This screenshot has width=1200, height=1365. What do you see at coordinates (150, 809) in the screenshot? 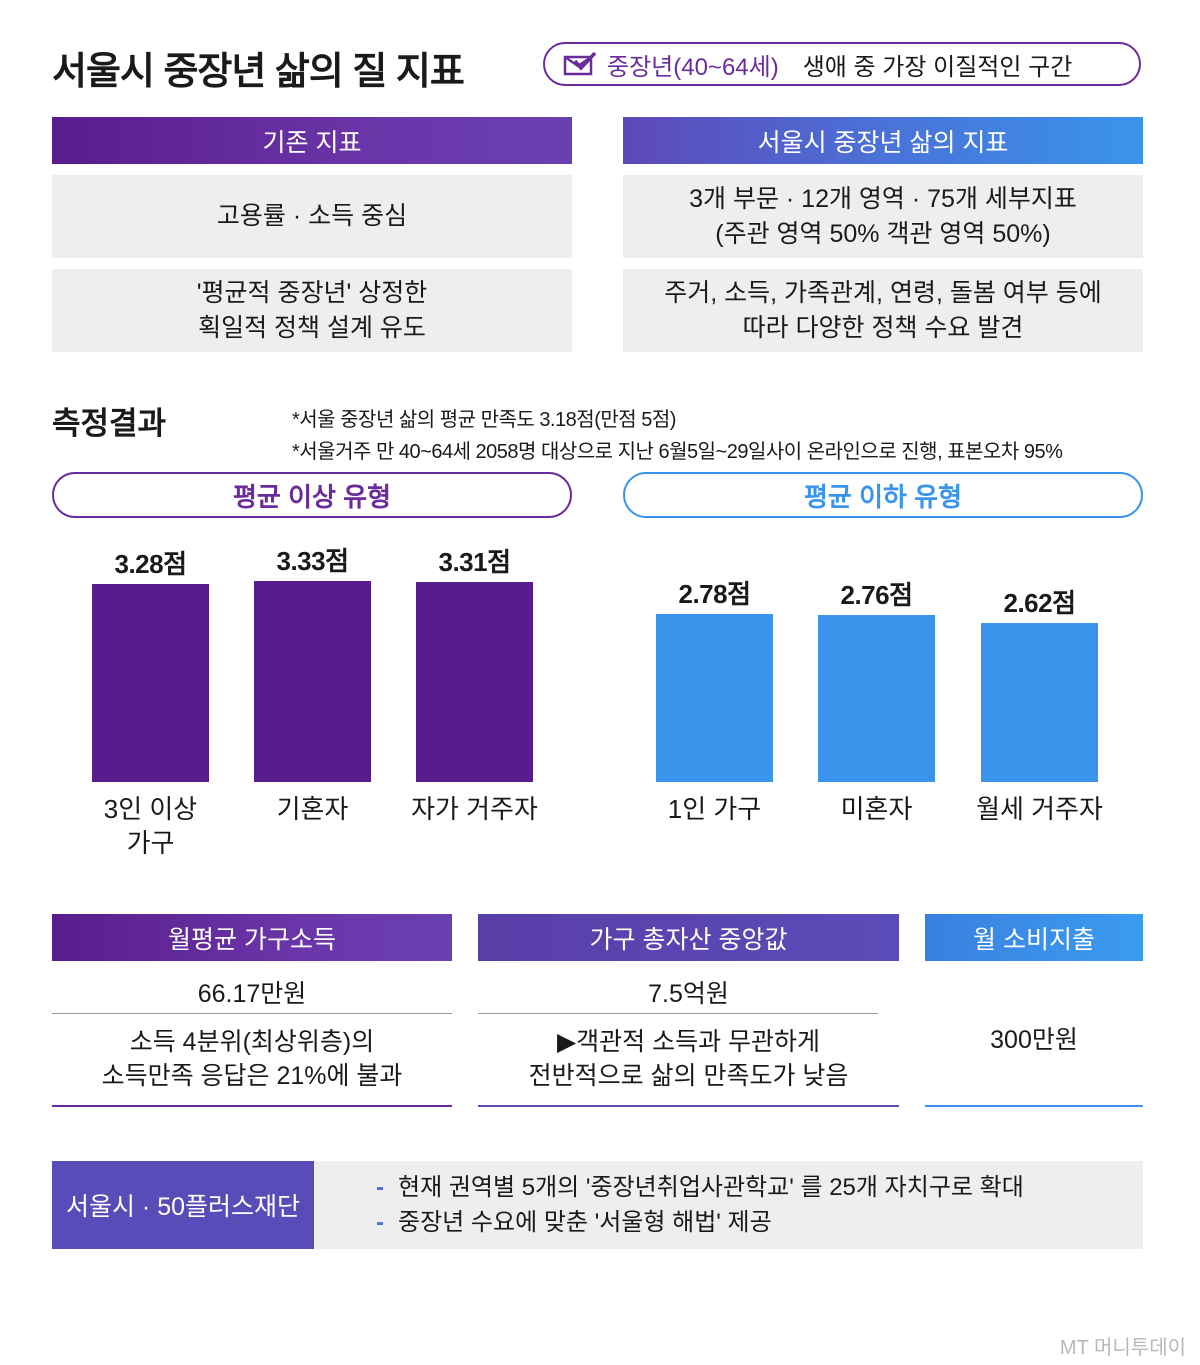
I see `category-line: 3인 이상` at bounding box center [150, 809].